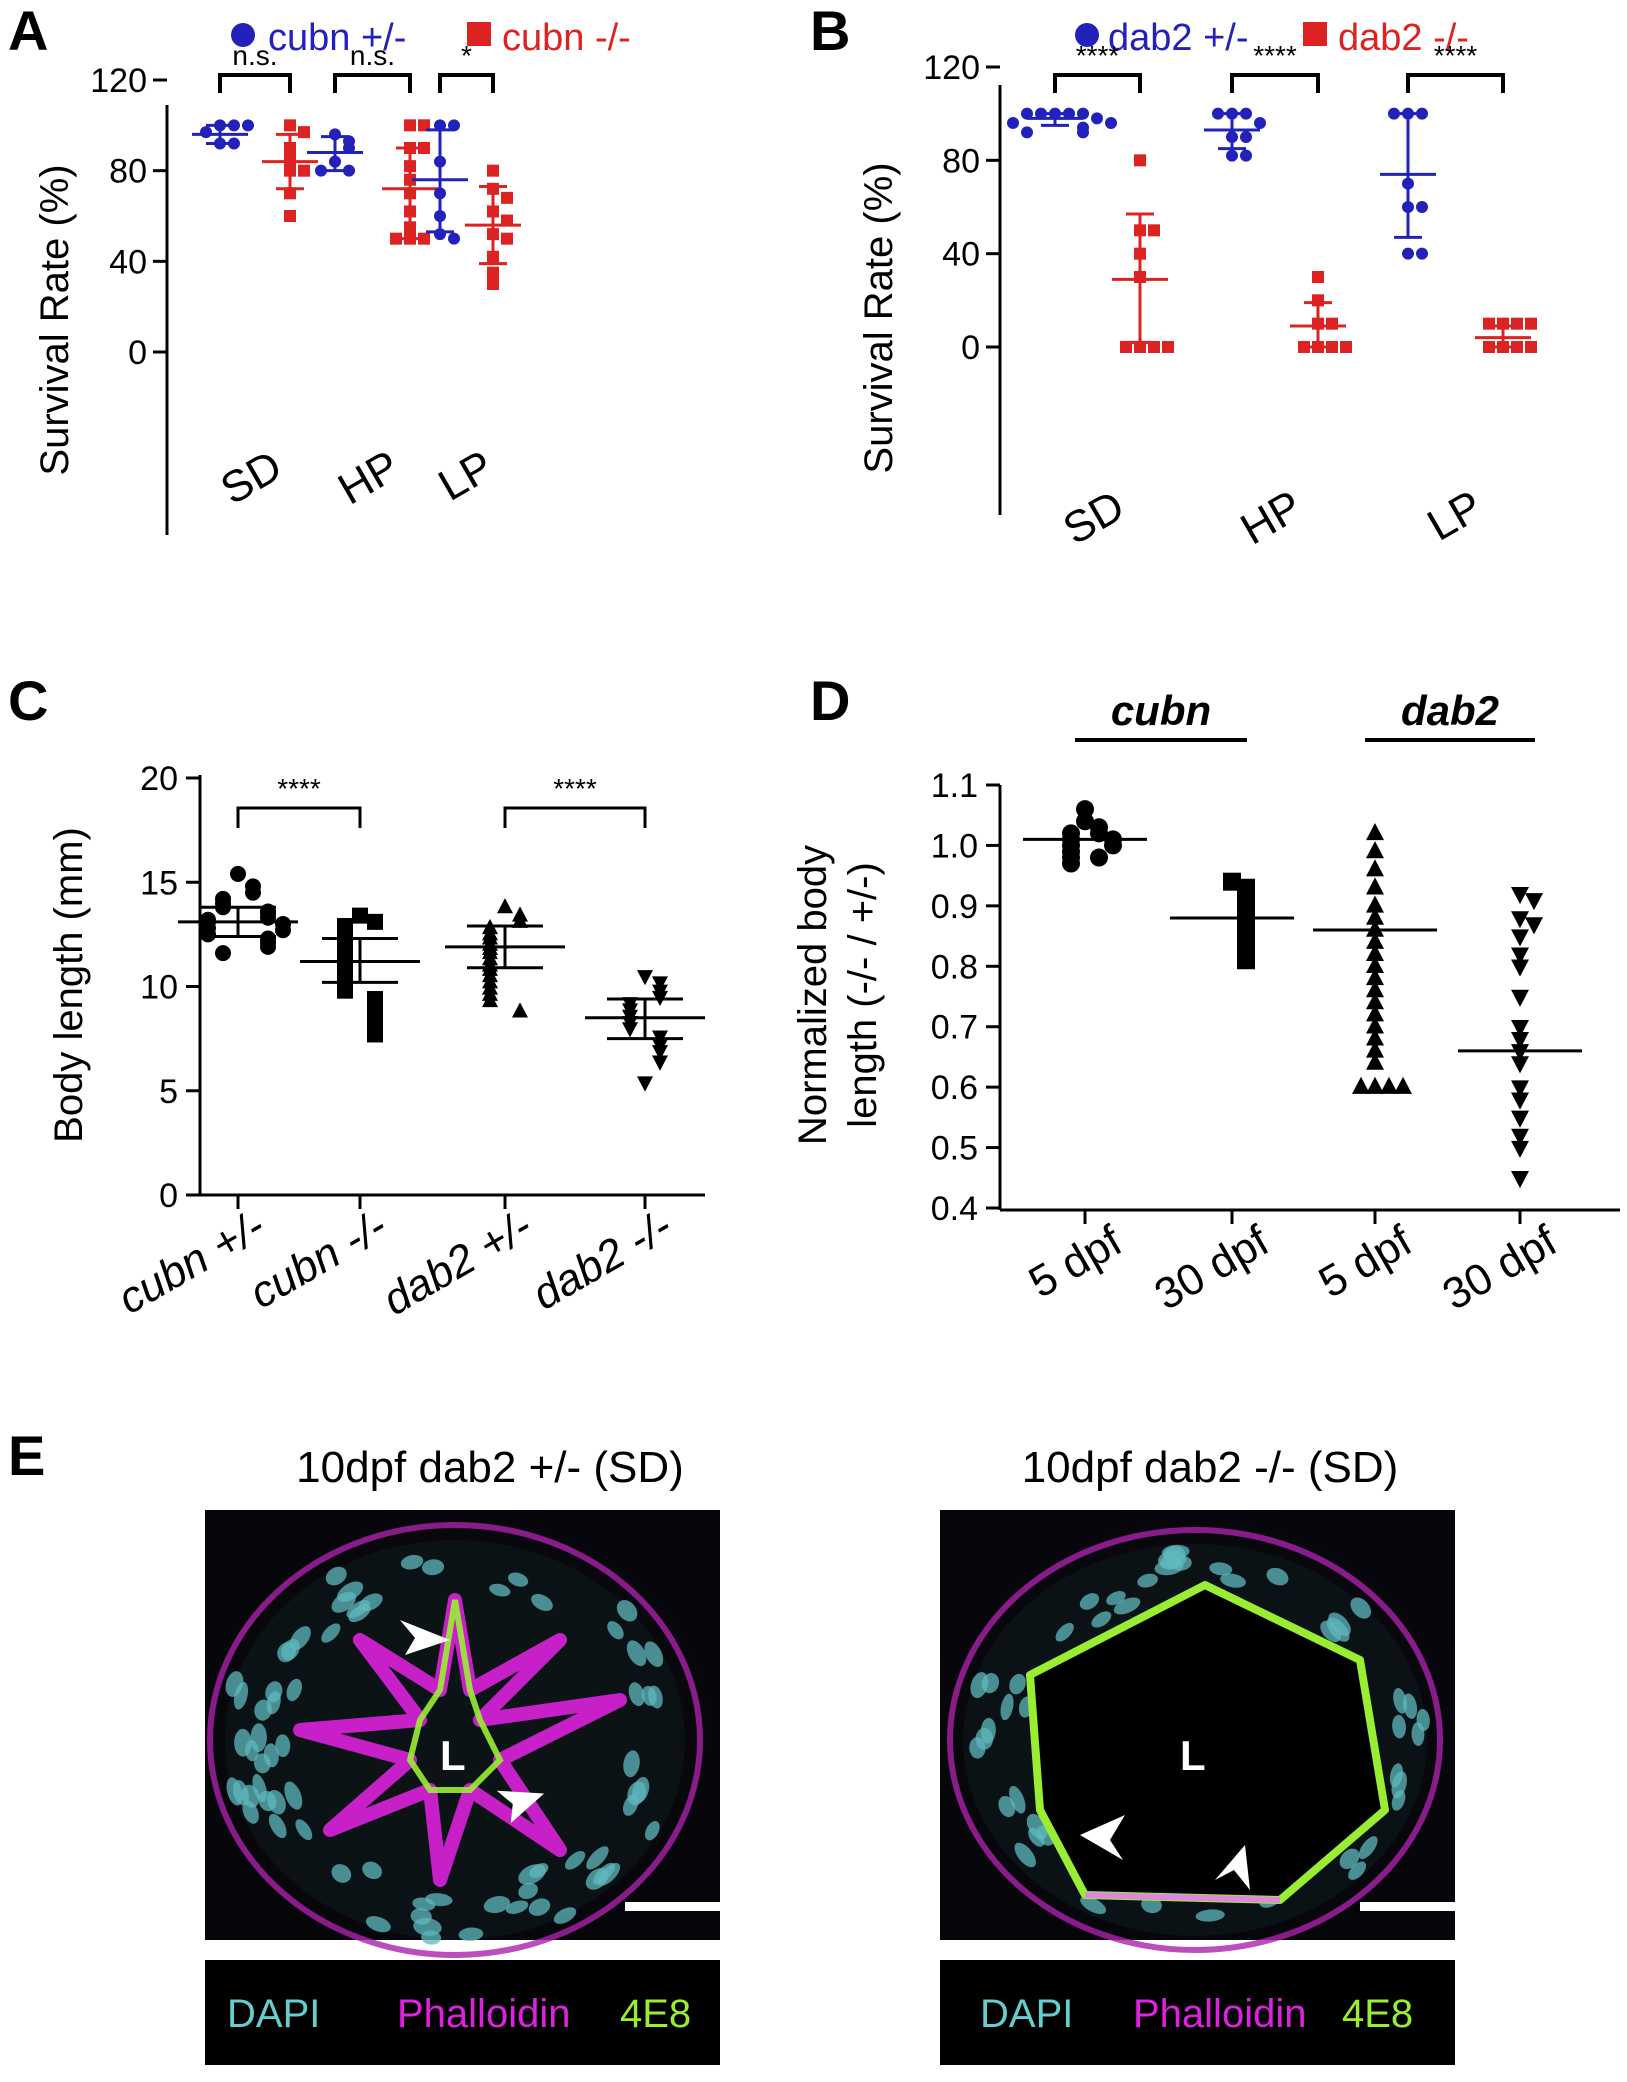  I want to click on y-tick-label: 10, so click(159, 988).